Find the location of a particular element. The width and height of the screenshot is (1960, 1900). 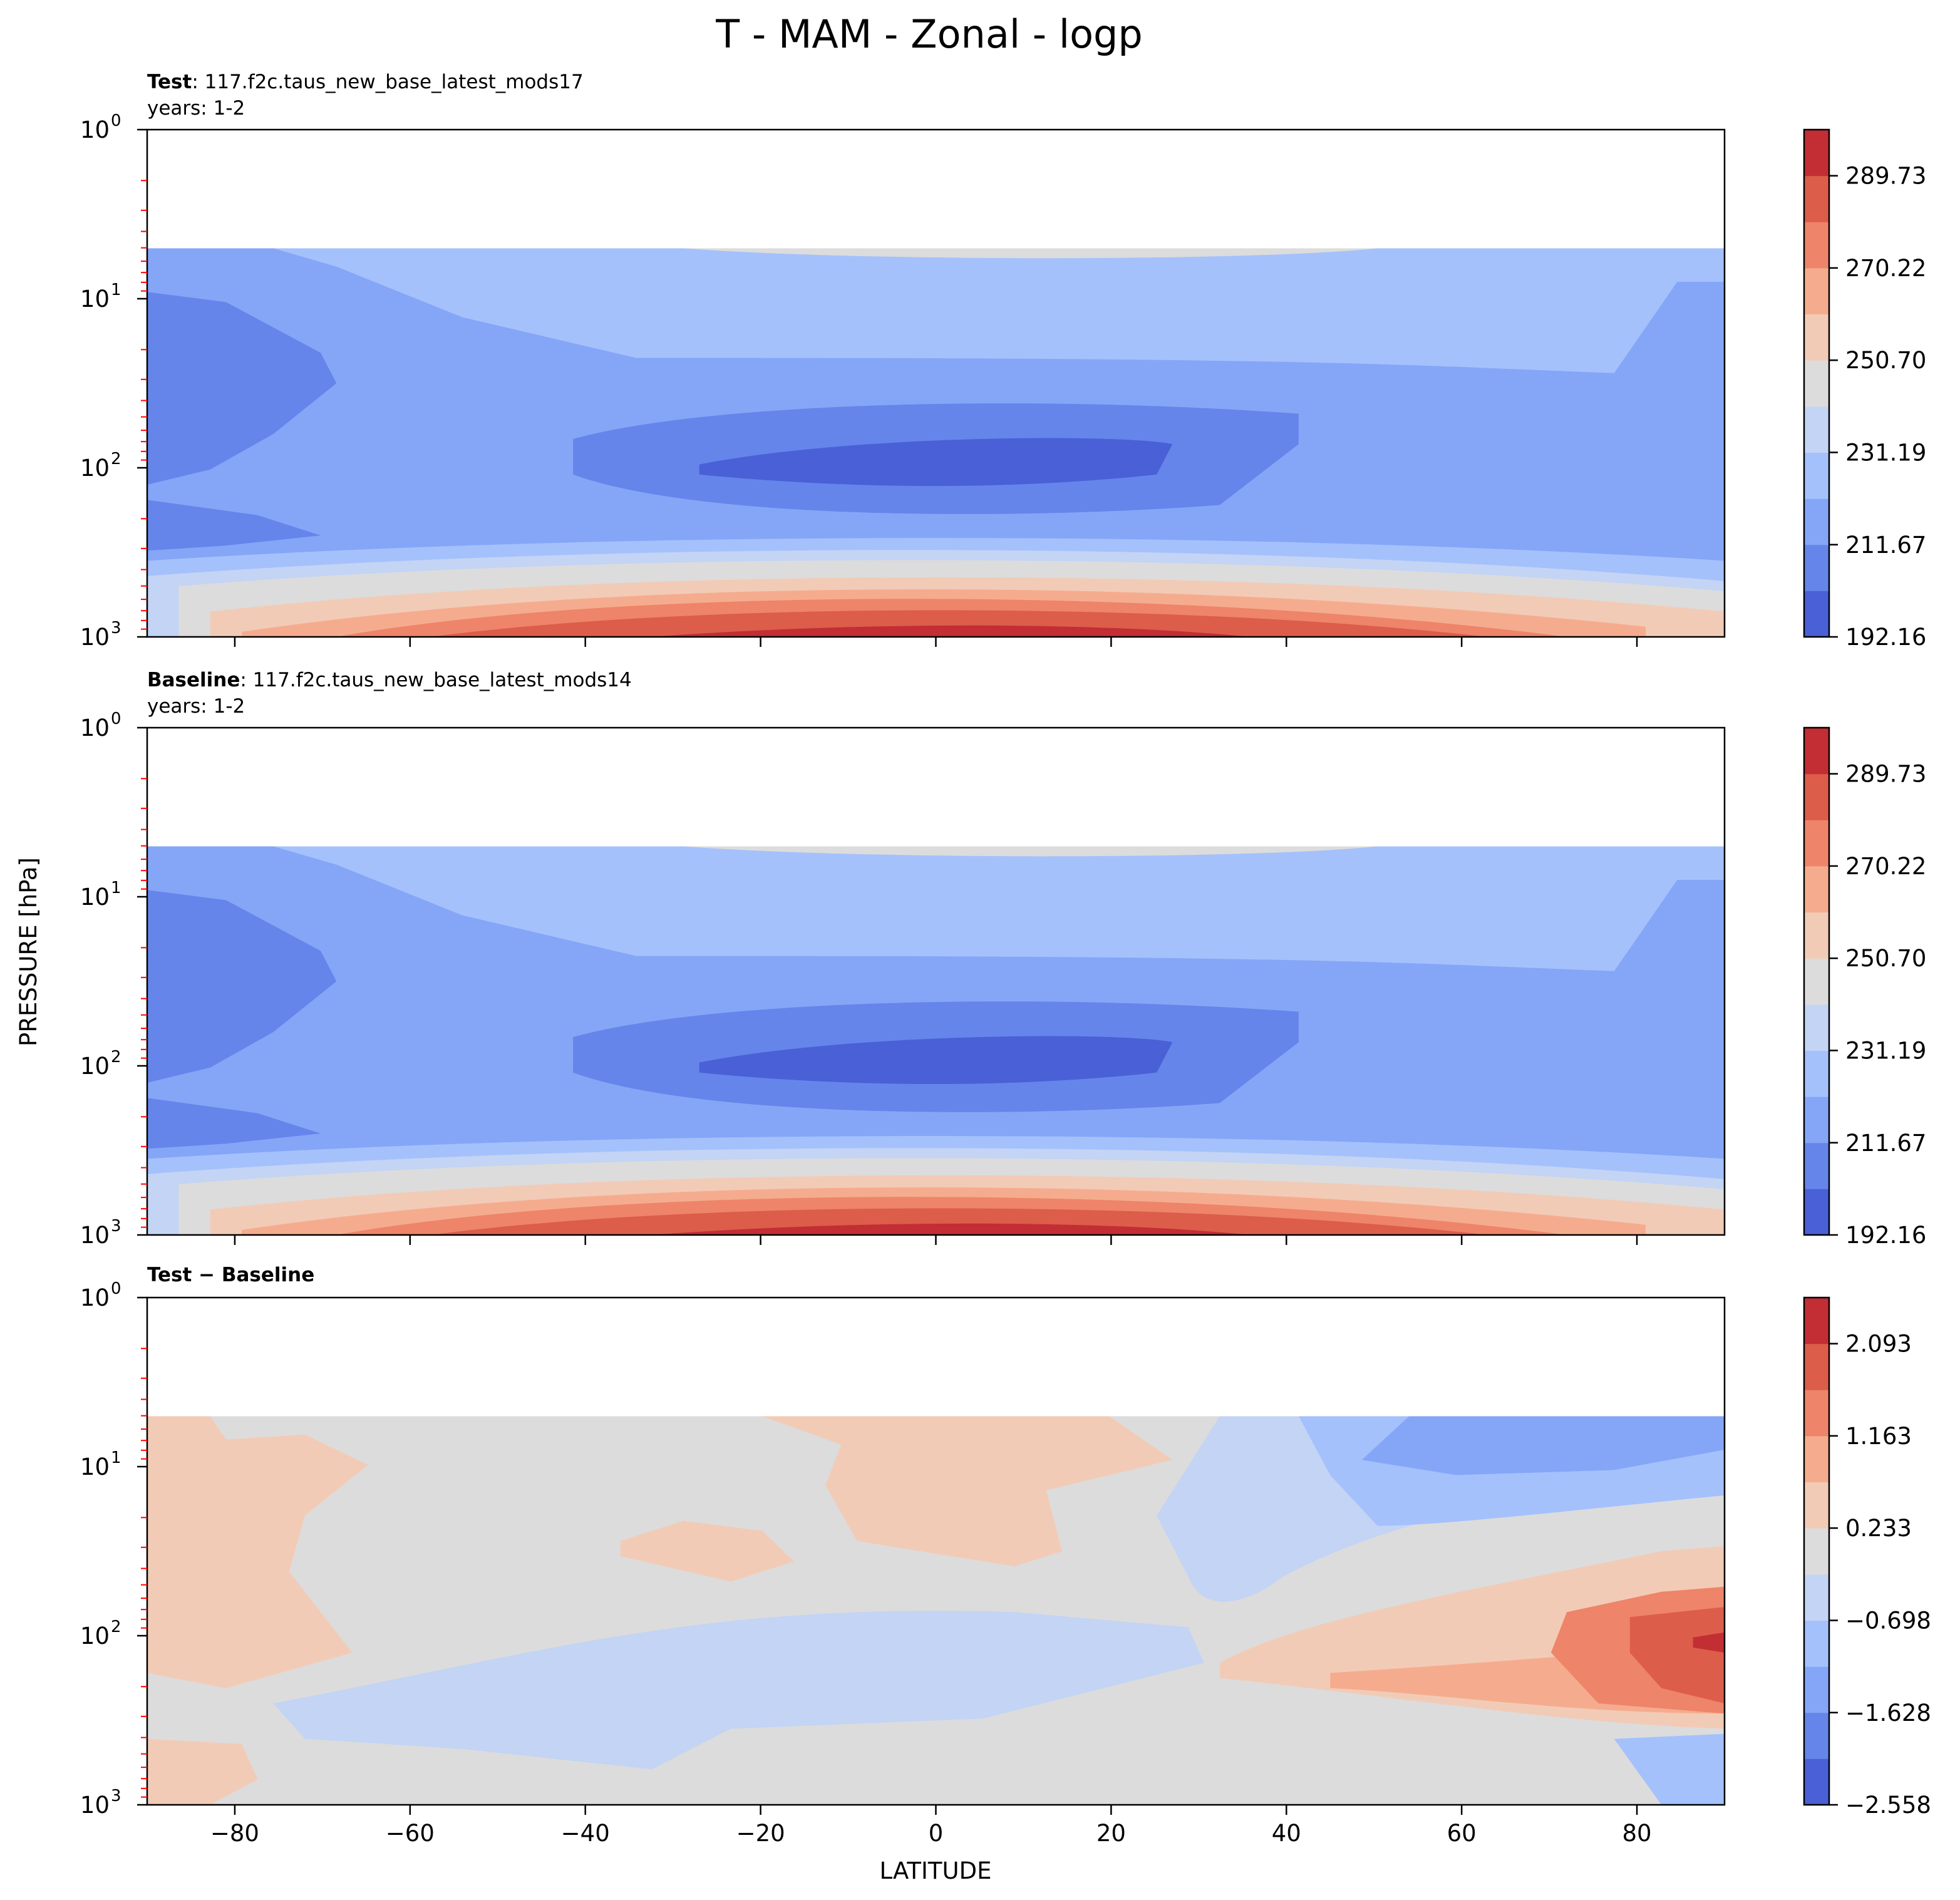

colorbar-tick-label: 250.70 is located at coordinates (1885, 958).